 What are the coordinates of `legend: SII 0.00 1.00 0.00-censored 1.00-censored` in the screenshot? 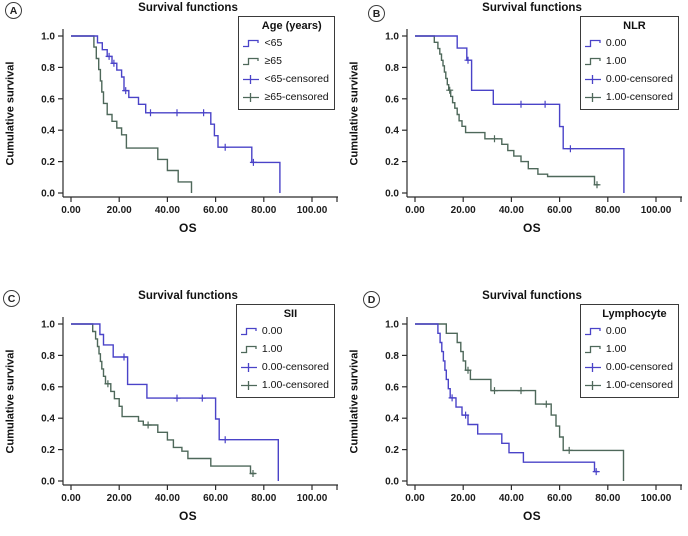 It's located at (285, 351).